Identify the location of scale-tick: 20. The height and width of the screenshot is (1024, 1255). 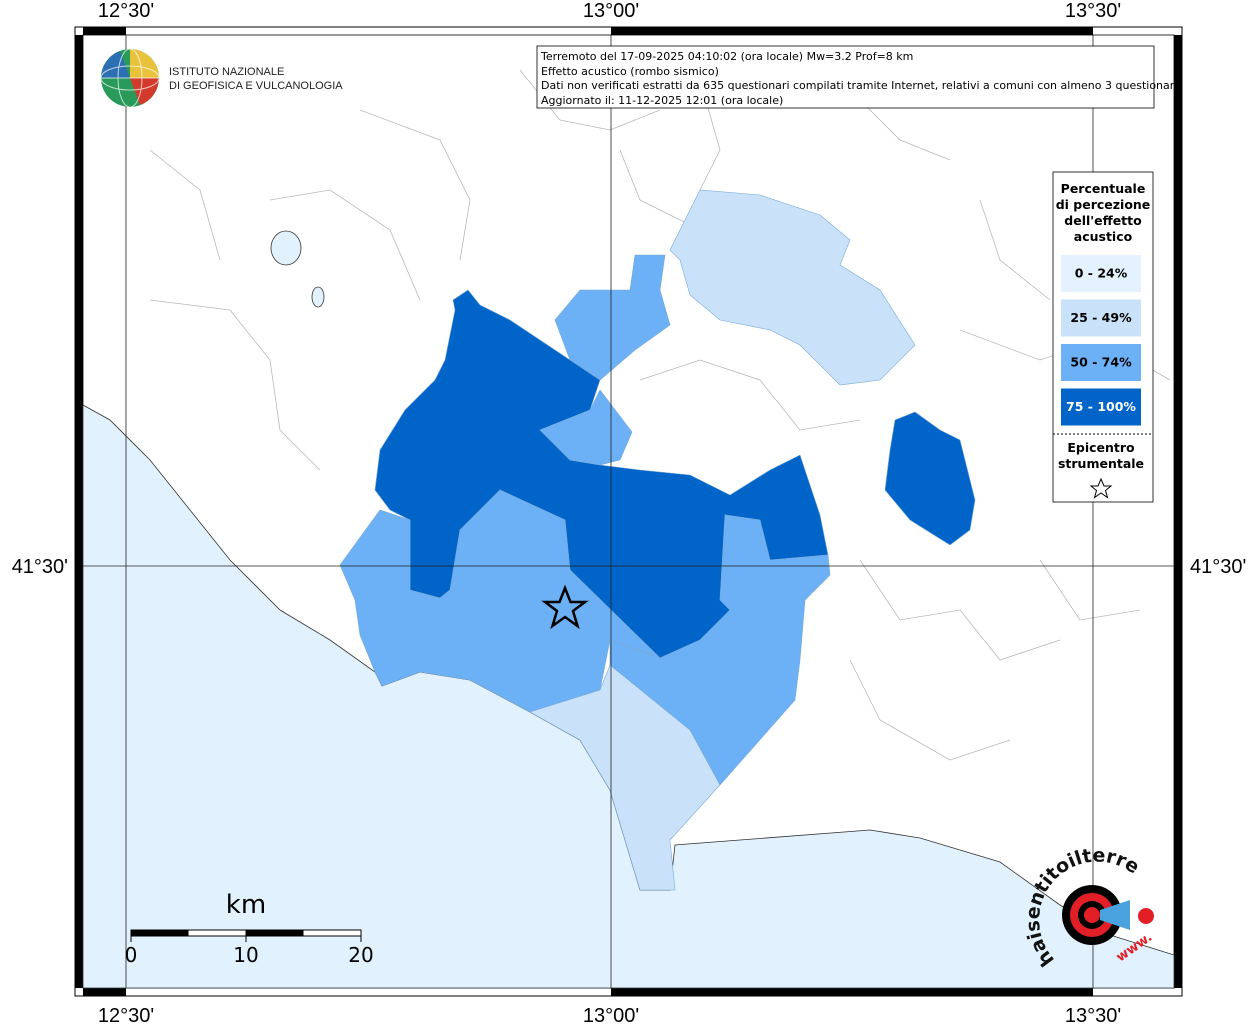
(360, 955).